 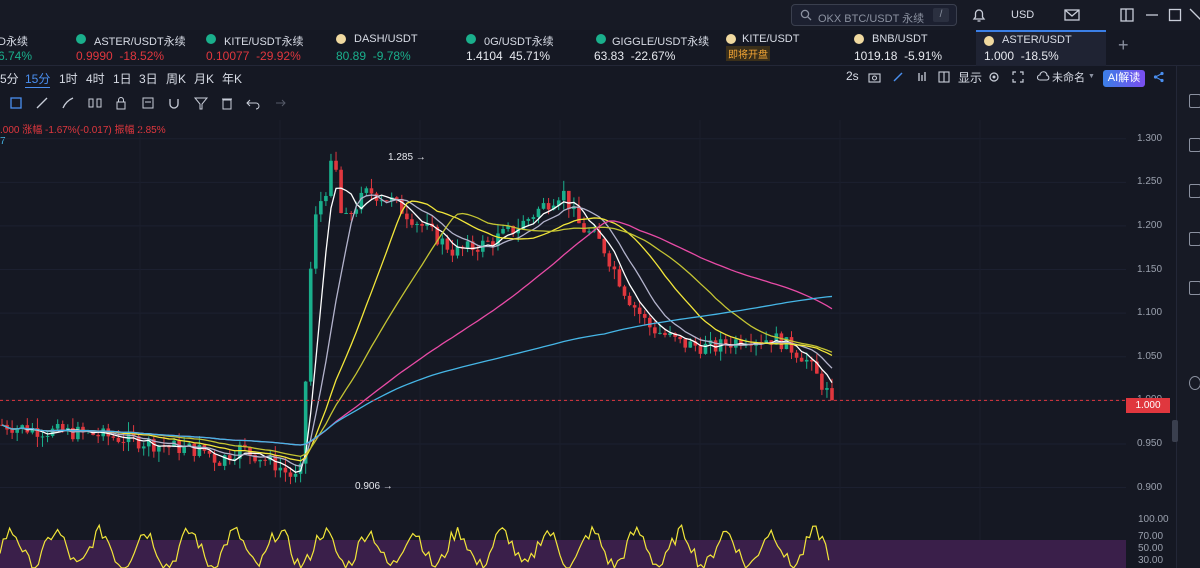 I want to click on redo-icon, so click(x=279, y=103).